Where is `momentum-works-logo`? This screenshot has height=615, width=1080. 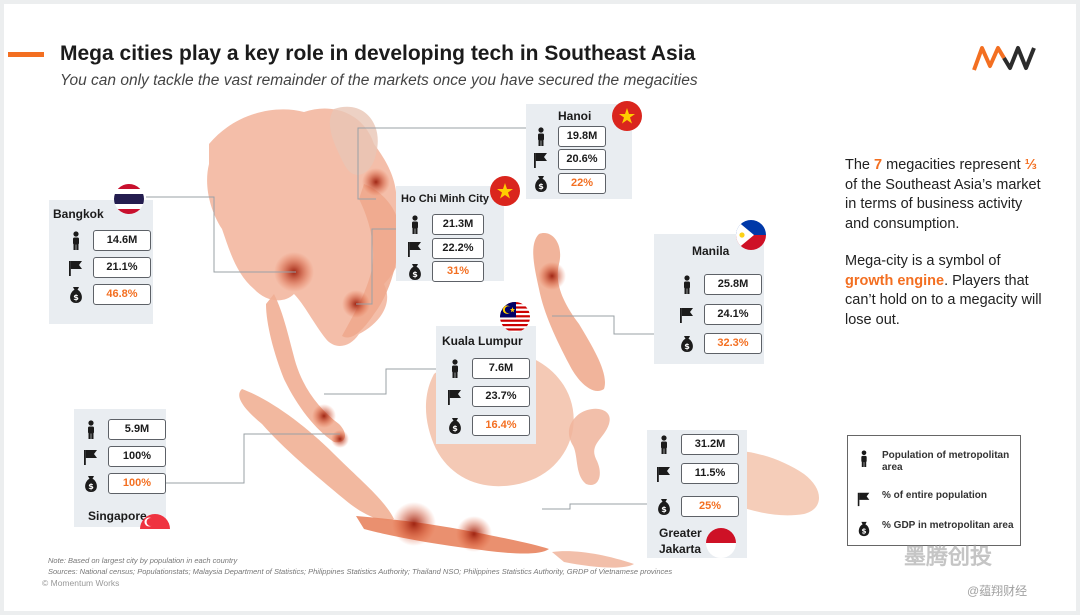 momentum-works-logo is located at coordinates (1004, 58).